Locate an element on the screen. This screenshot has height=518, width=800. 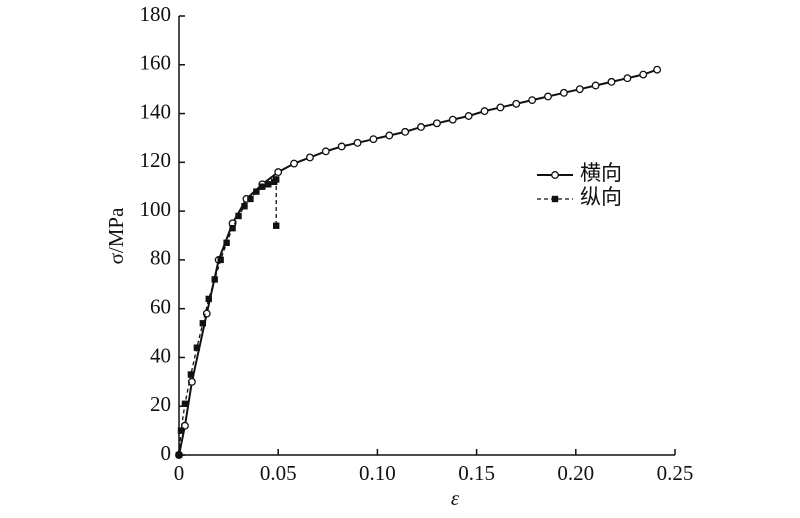
series-line is located at coordinates (227, 316).